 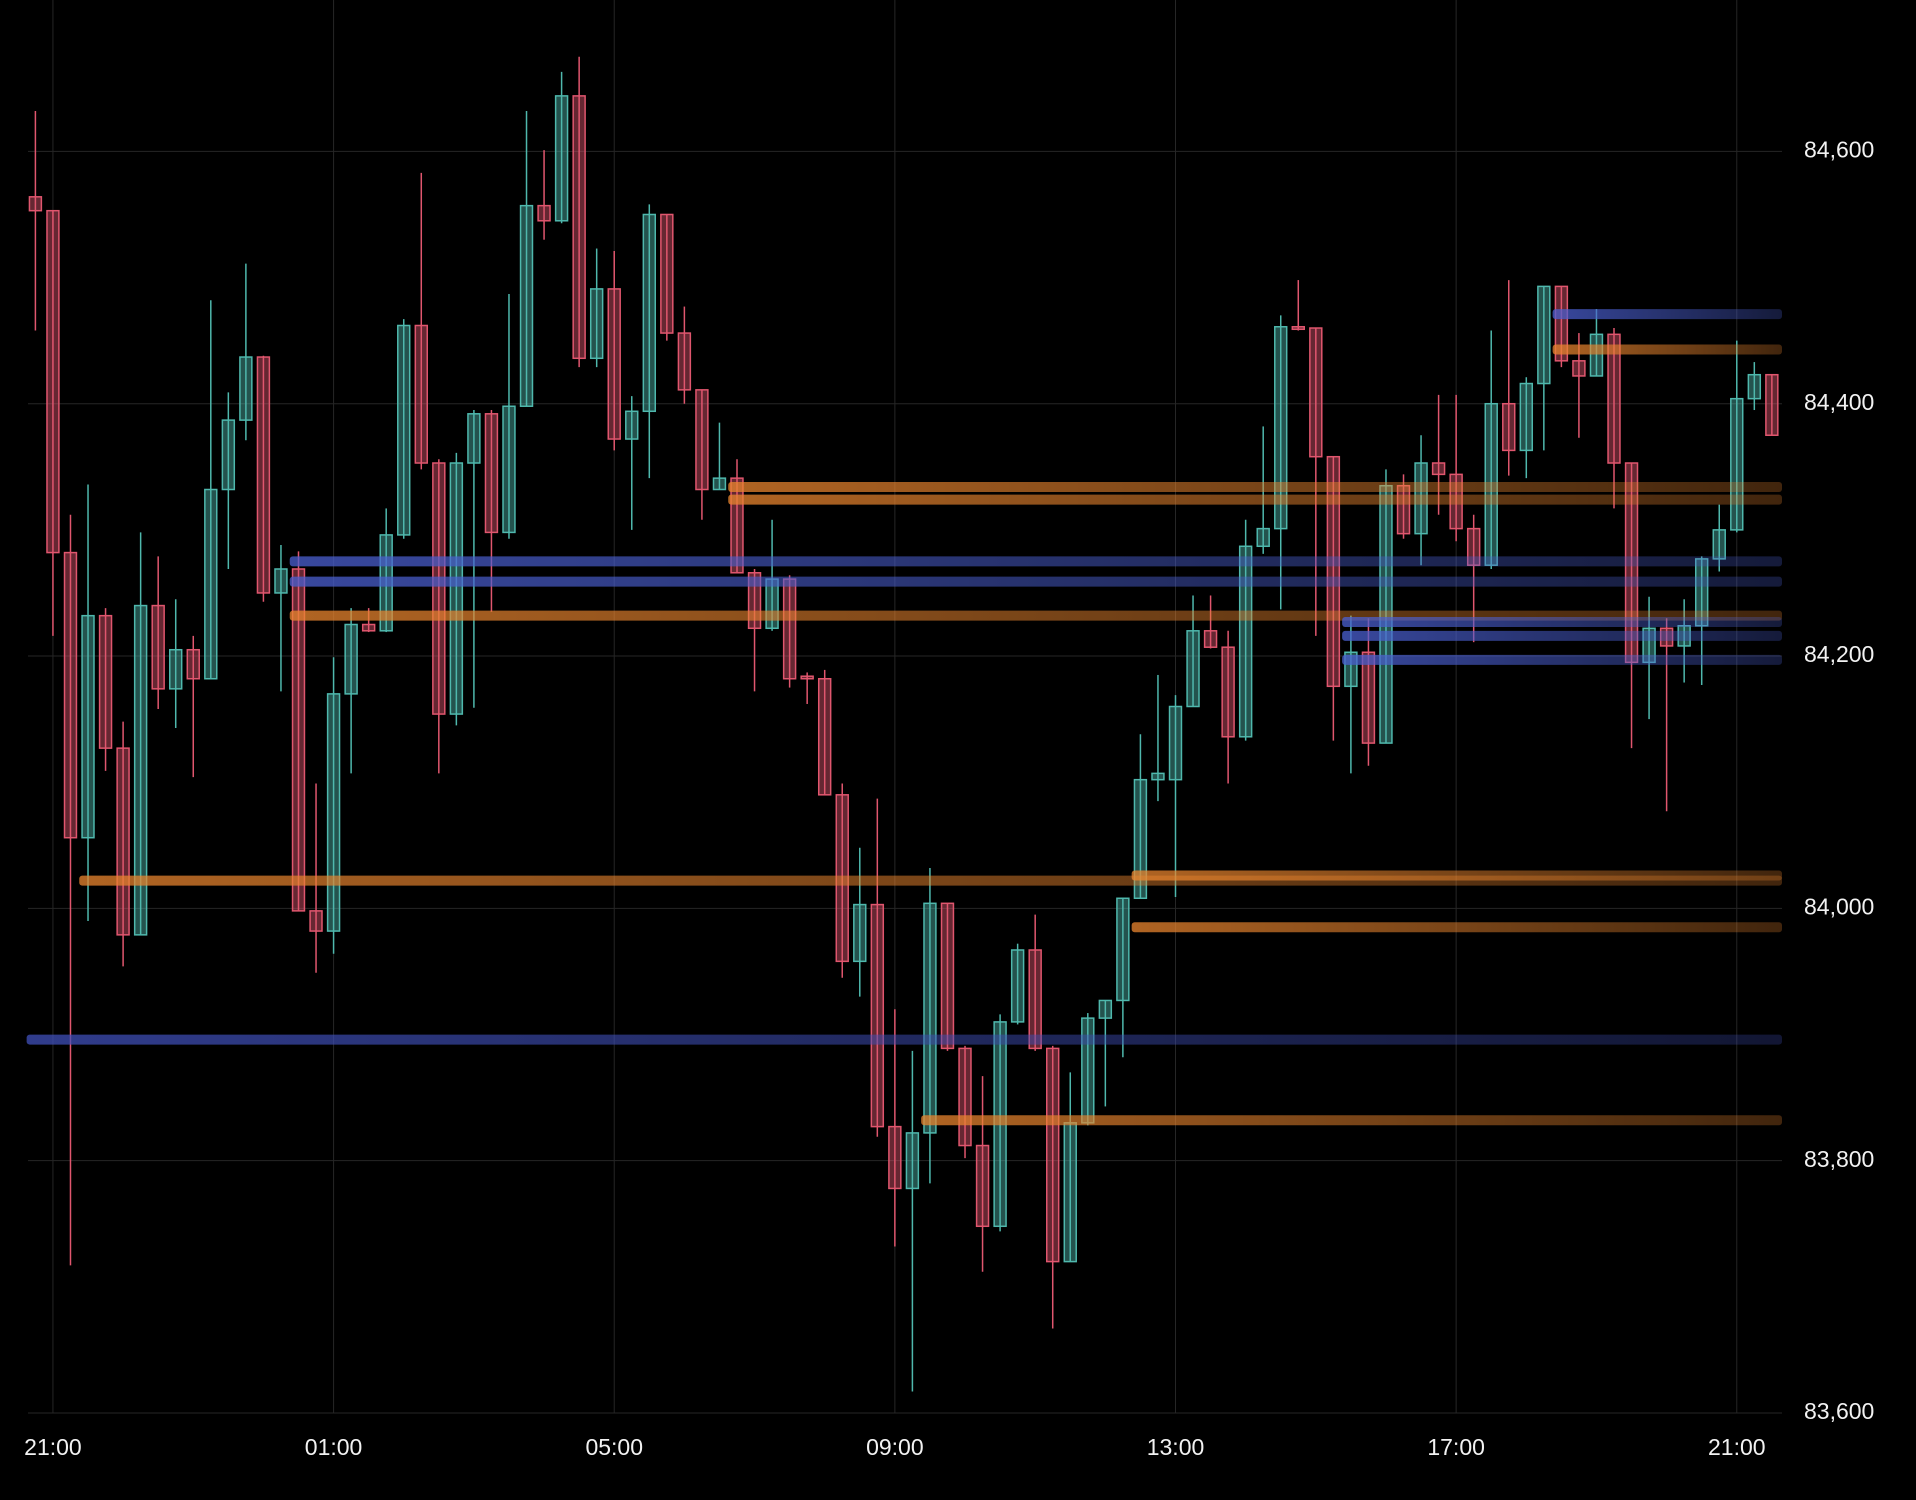 What do you see at coordinates (1176, 1447) in the screenshot?
I see `x-tick-label: 13:00` at bounding box center [1176, 1447].